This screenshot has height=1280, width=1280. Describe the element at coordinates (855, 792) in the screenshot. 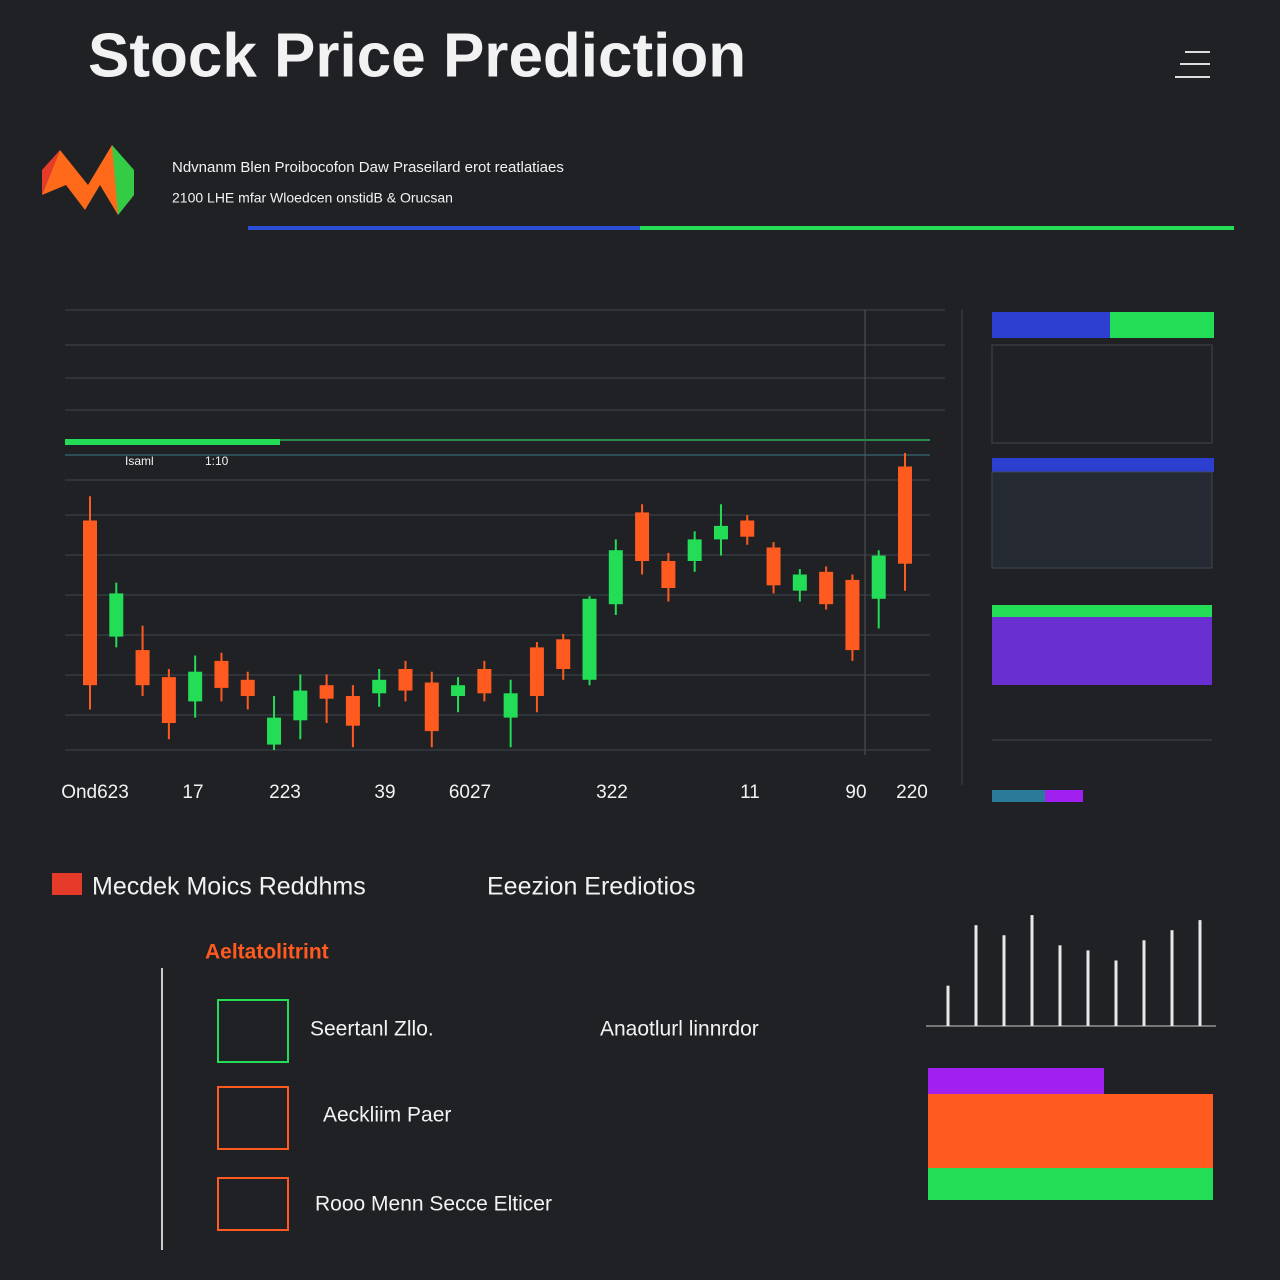

I see `x-tick-label: 90` at that location.